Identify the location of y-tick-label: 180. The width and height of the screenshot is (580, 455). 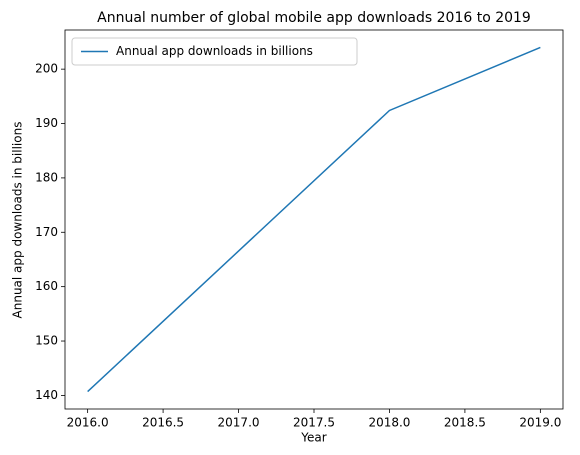
(46, 177).